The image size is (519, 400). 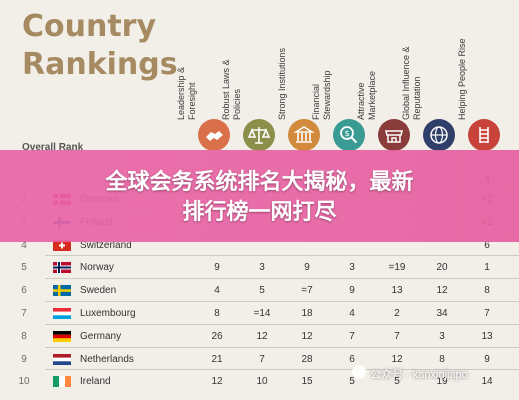 I want to click on row-country: Norway, so click(x=97, y=268).